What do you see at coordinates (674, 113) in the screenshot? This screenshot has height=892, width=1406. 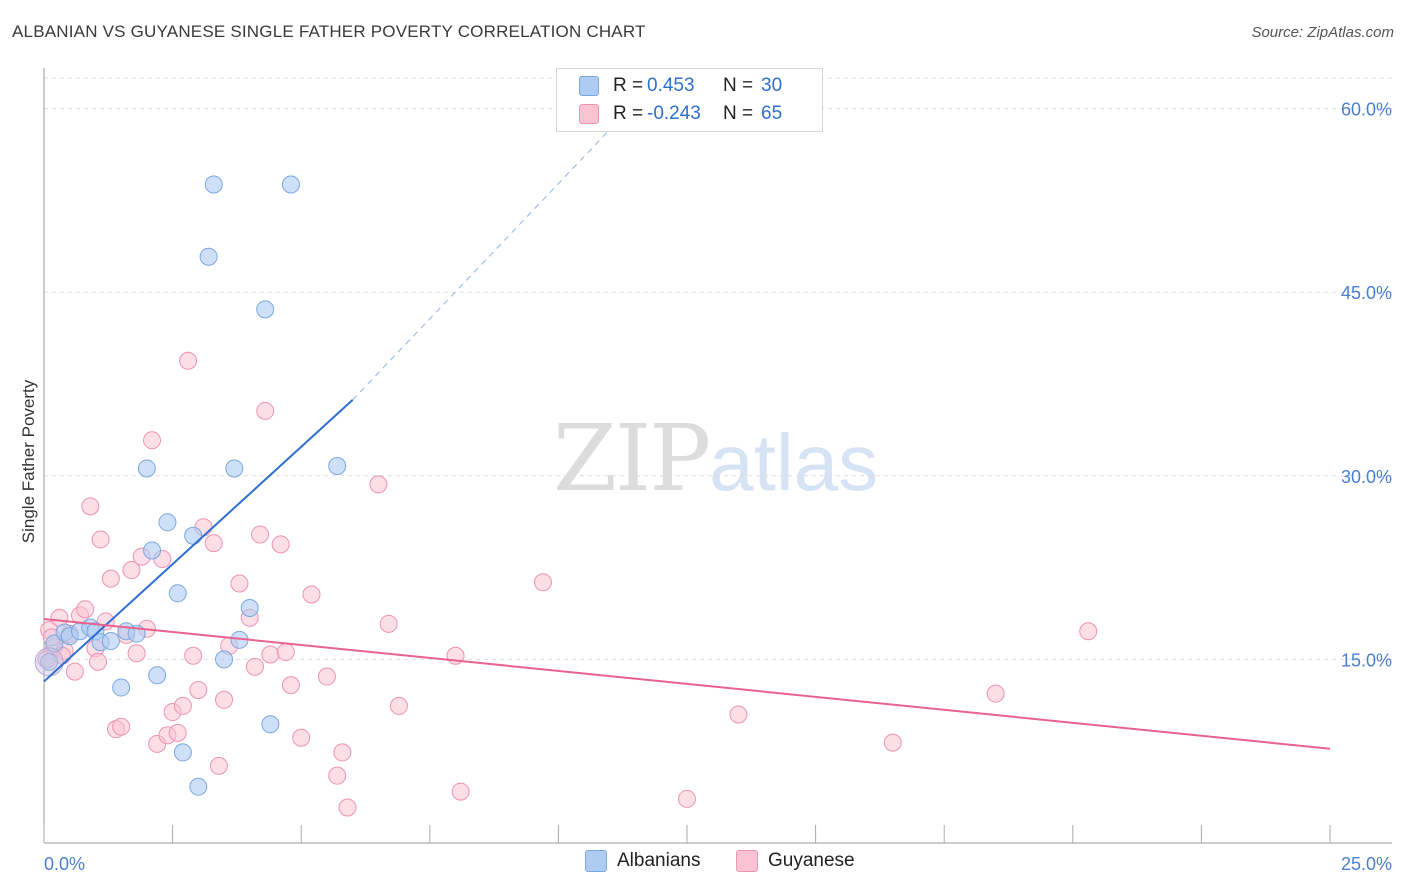 I see `r-value: -0.243` at bounding box center [674, 113].